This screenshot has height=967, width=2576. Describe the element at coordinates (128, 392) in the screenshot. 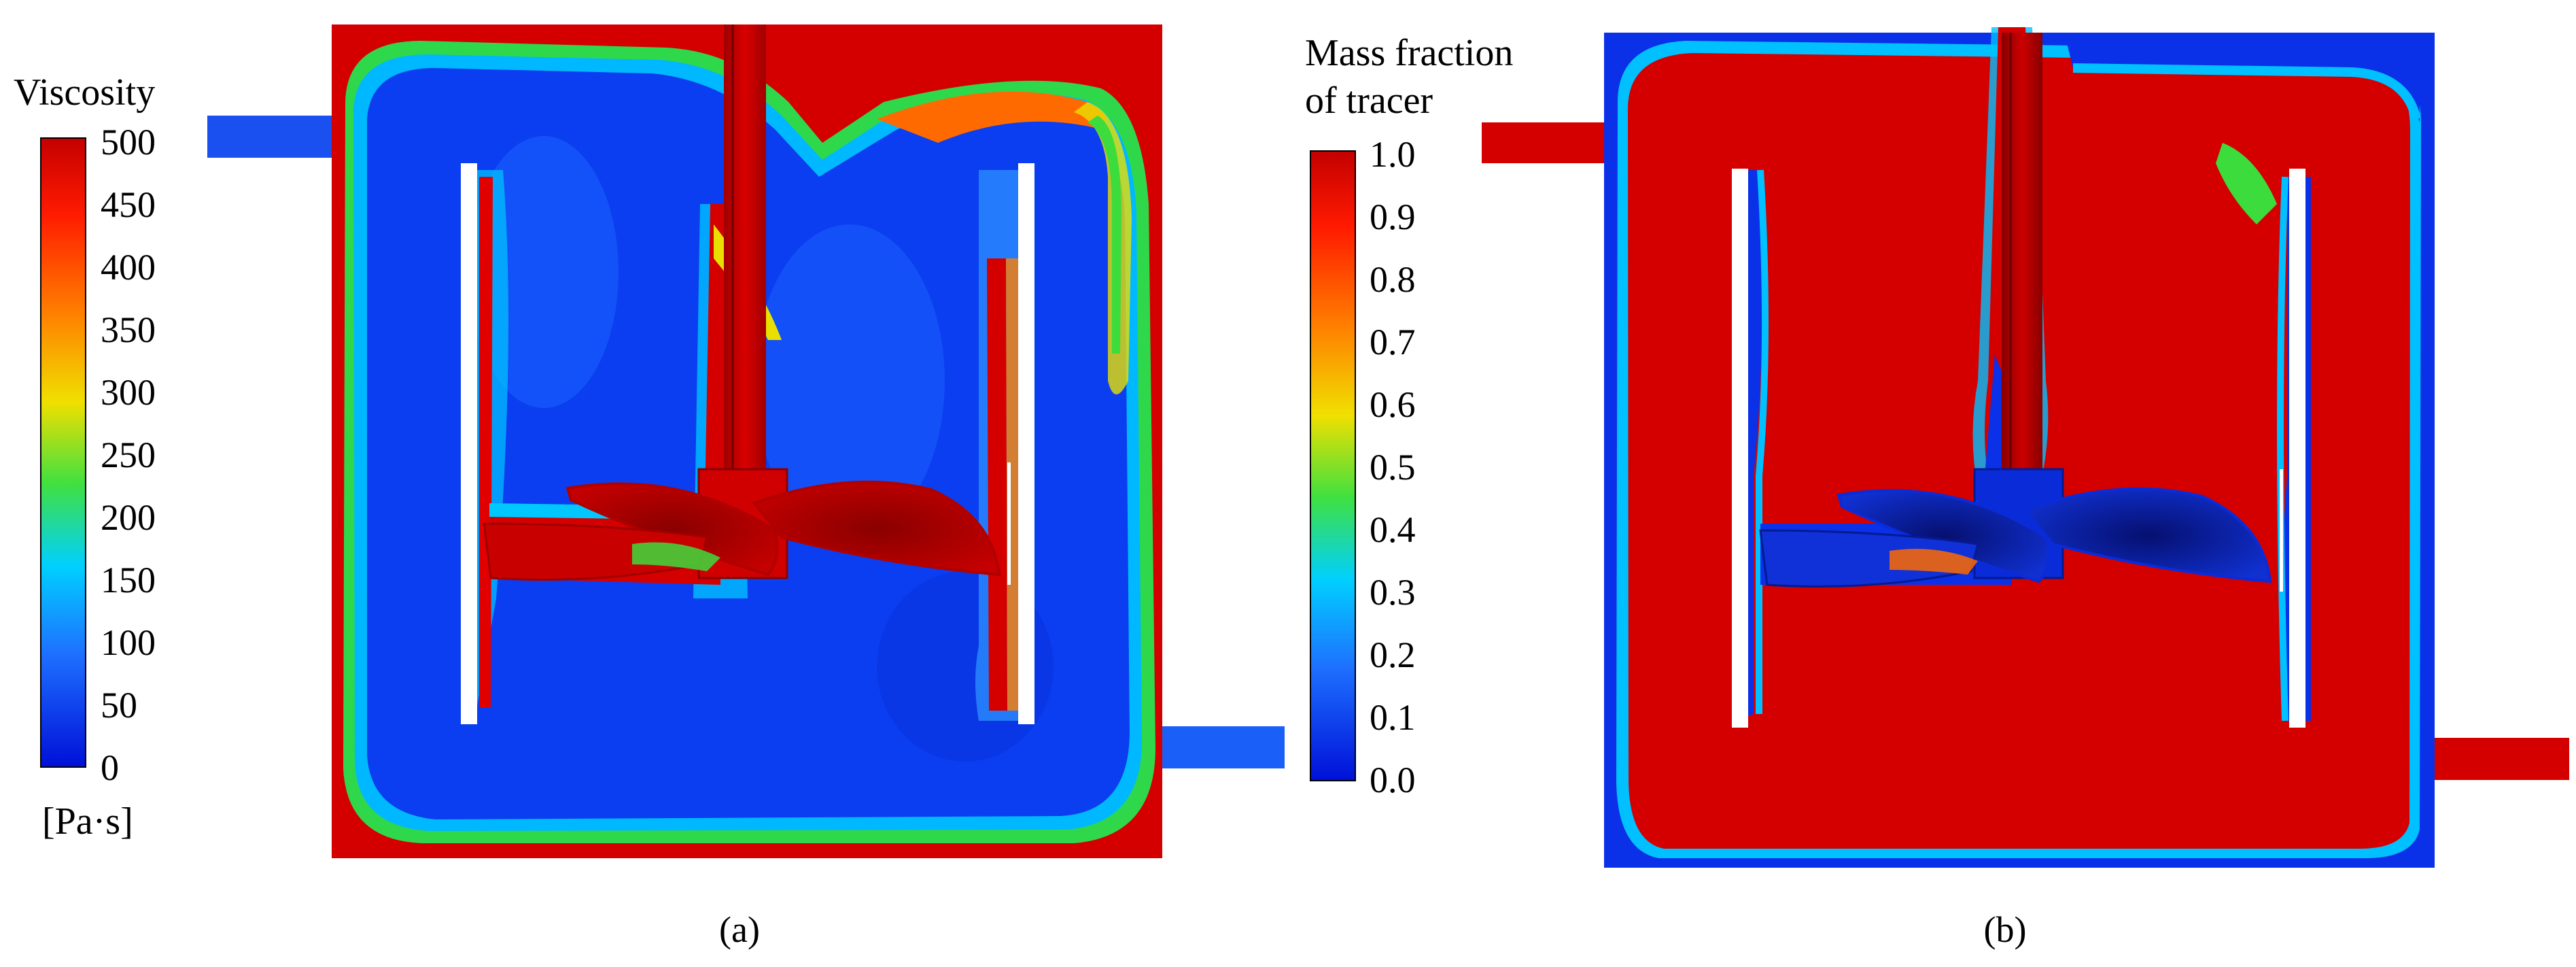

I see `tick-label: 300` at that location.